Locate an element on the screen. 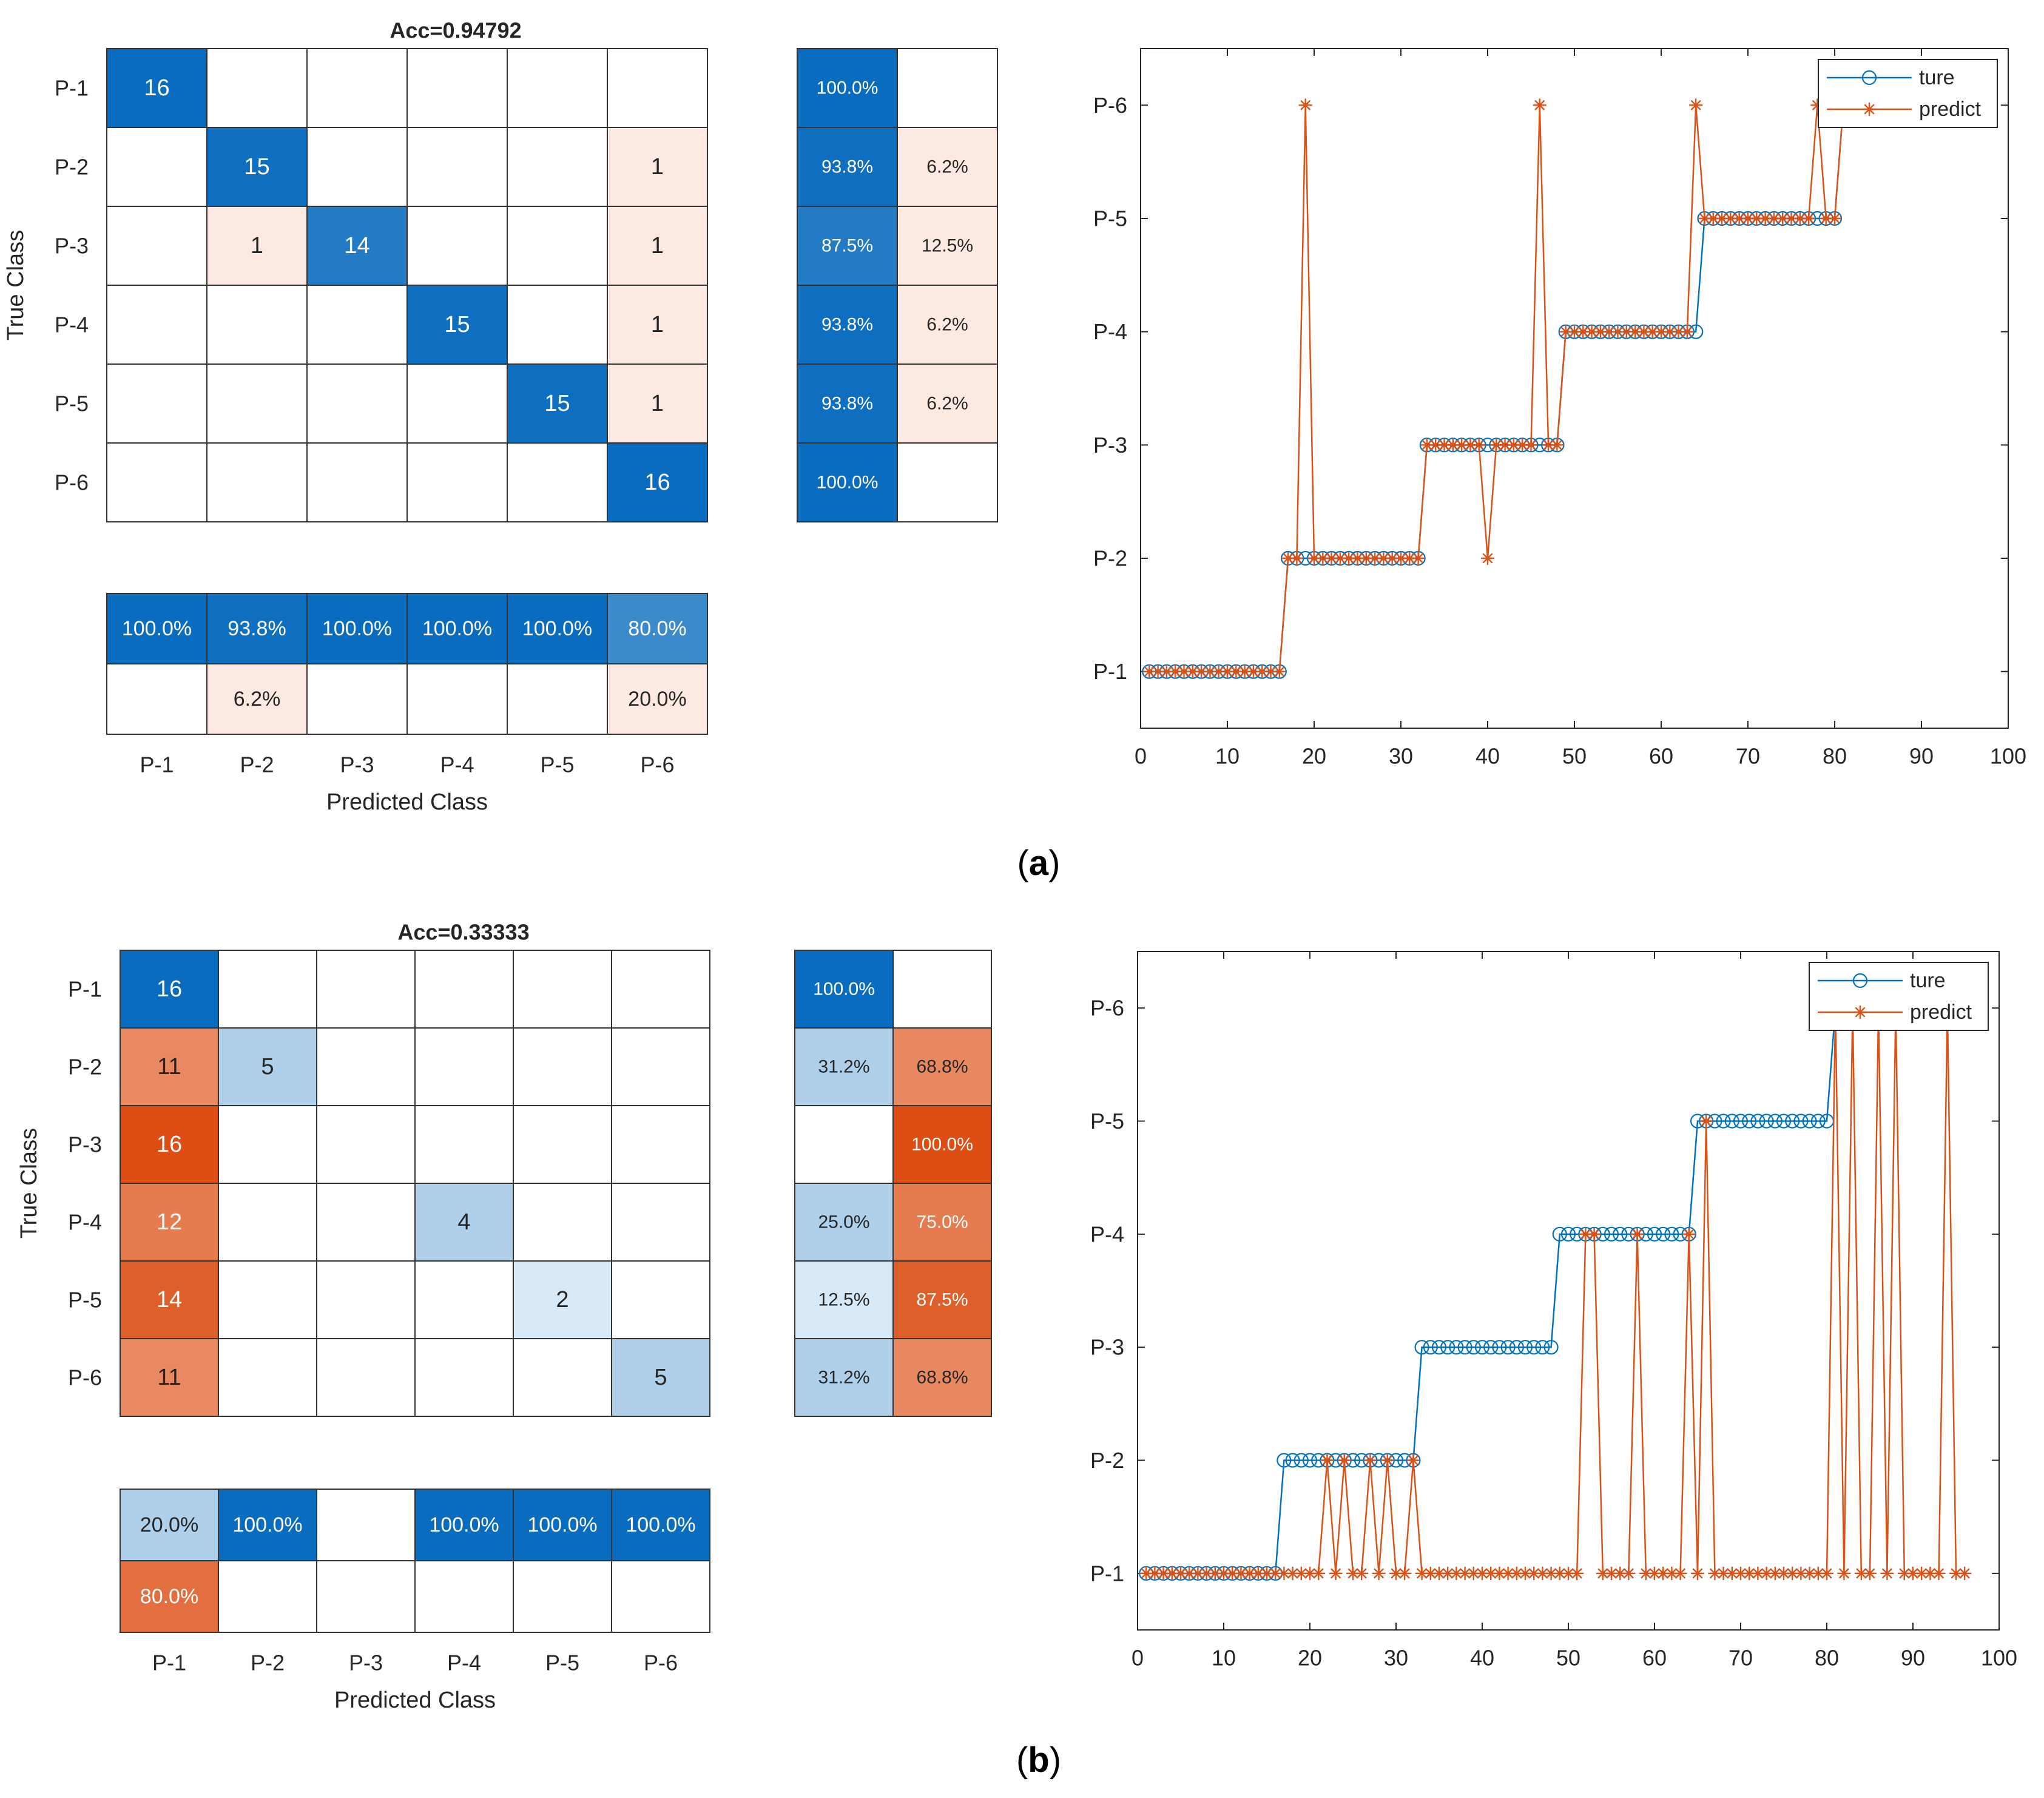  column-class-label: P-4 is located at coordinates (464, 1663).